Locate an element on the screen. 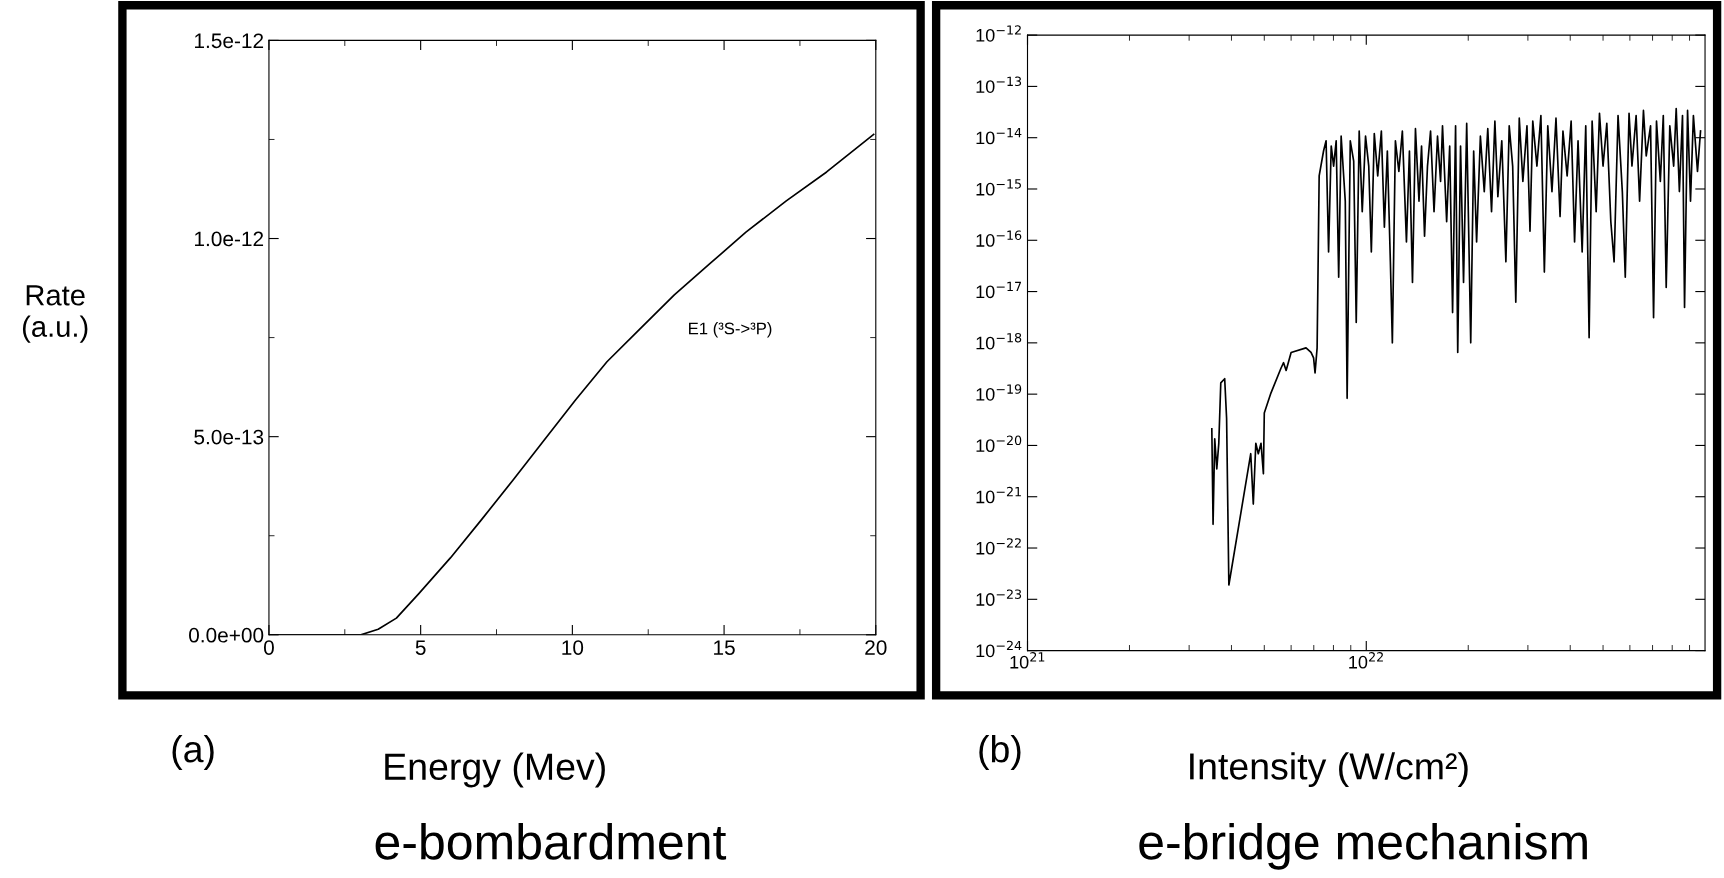 This screenshot has height=878, width=1724. y-tick-label: 10$^{−20}$ is located at coordinates (999, 444).